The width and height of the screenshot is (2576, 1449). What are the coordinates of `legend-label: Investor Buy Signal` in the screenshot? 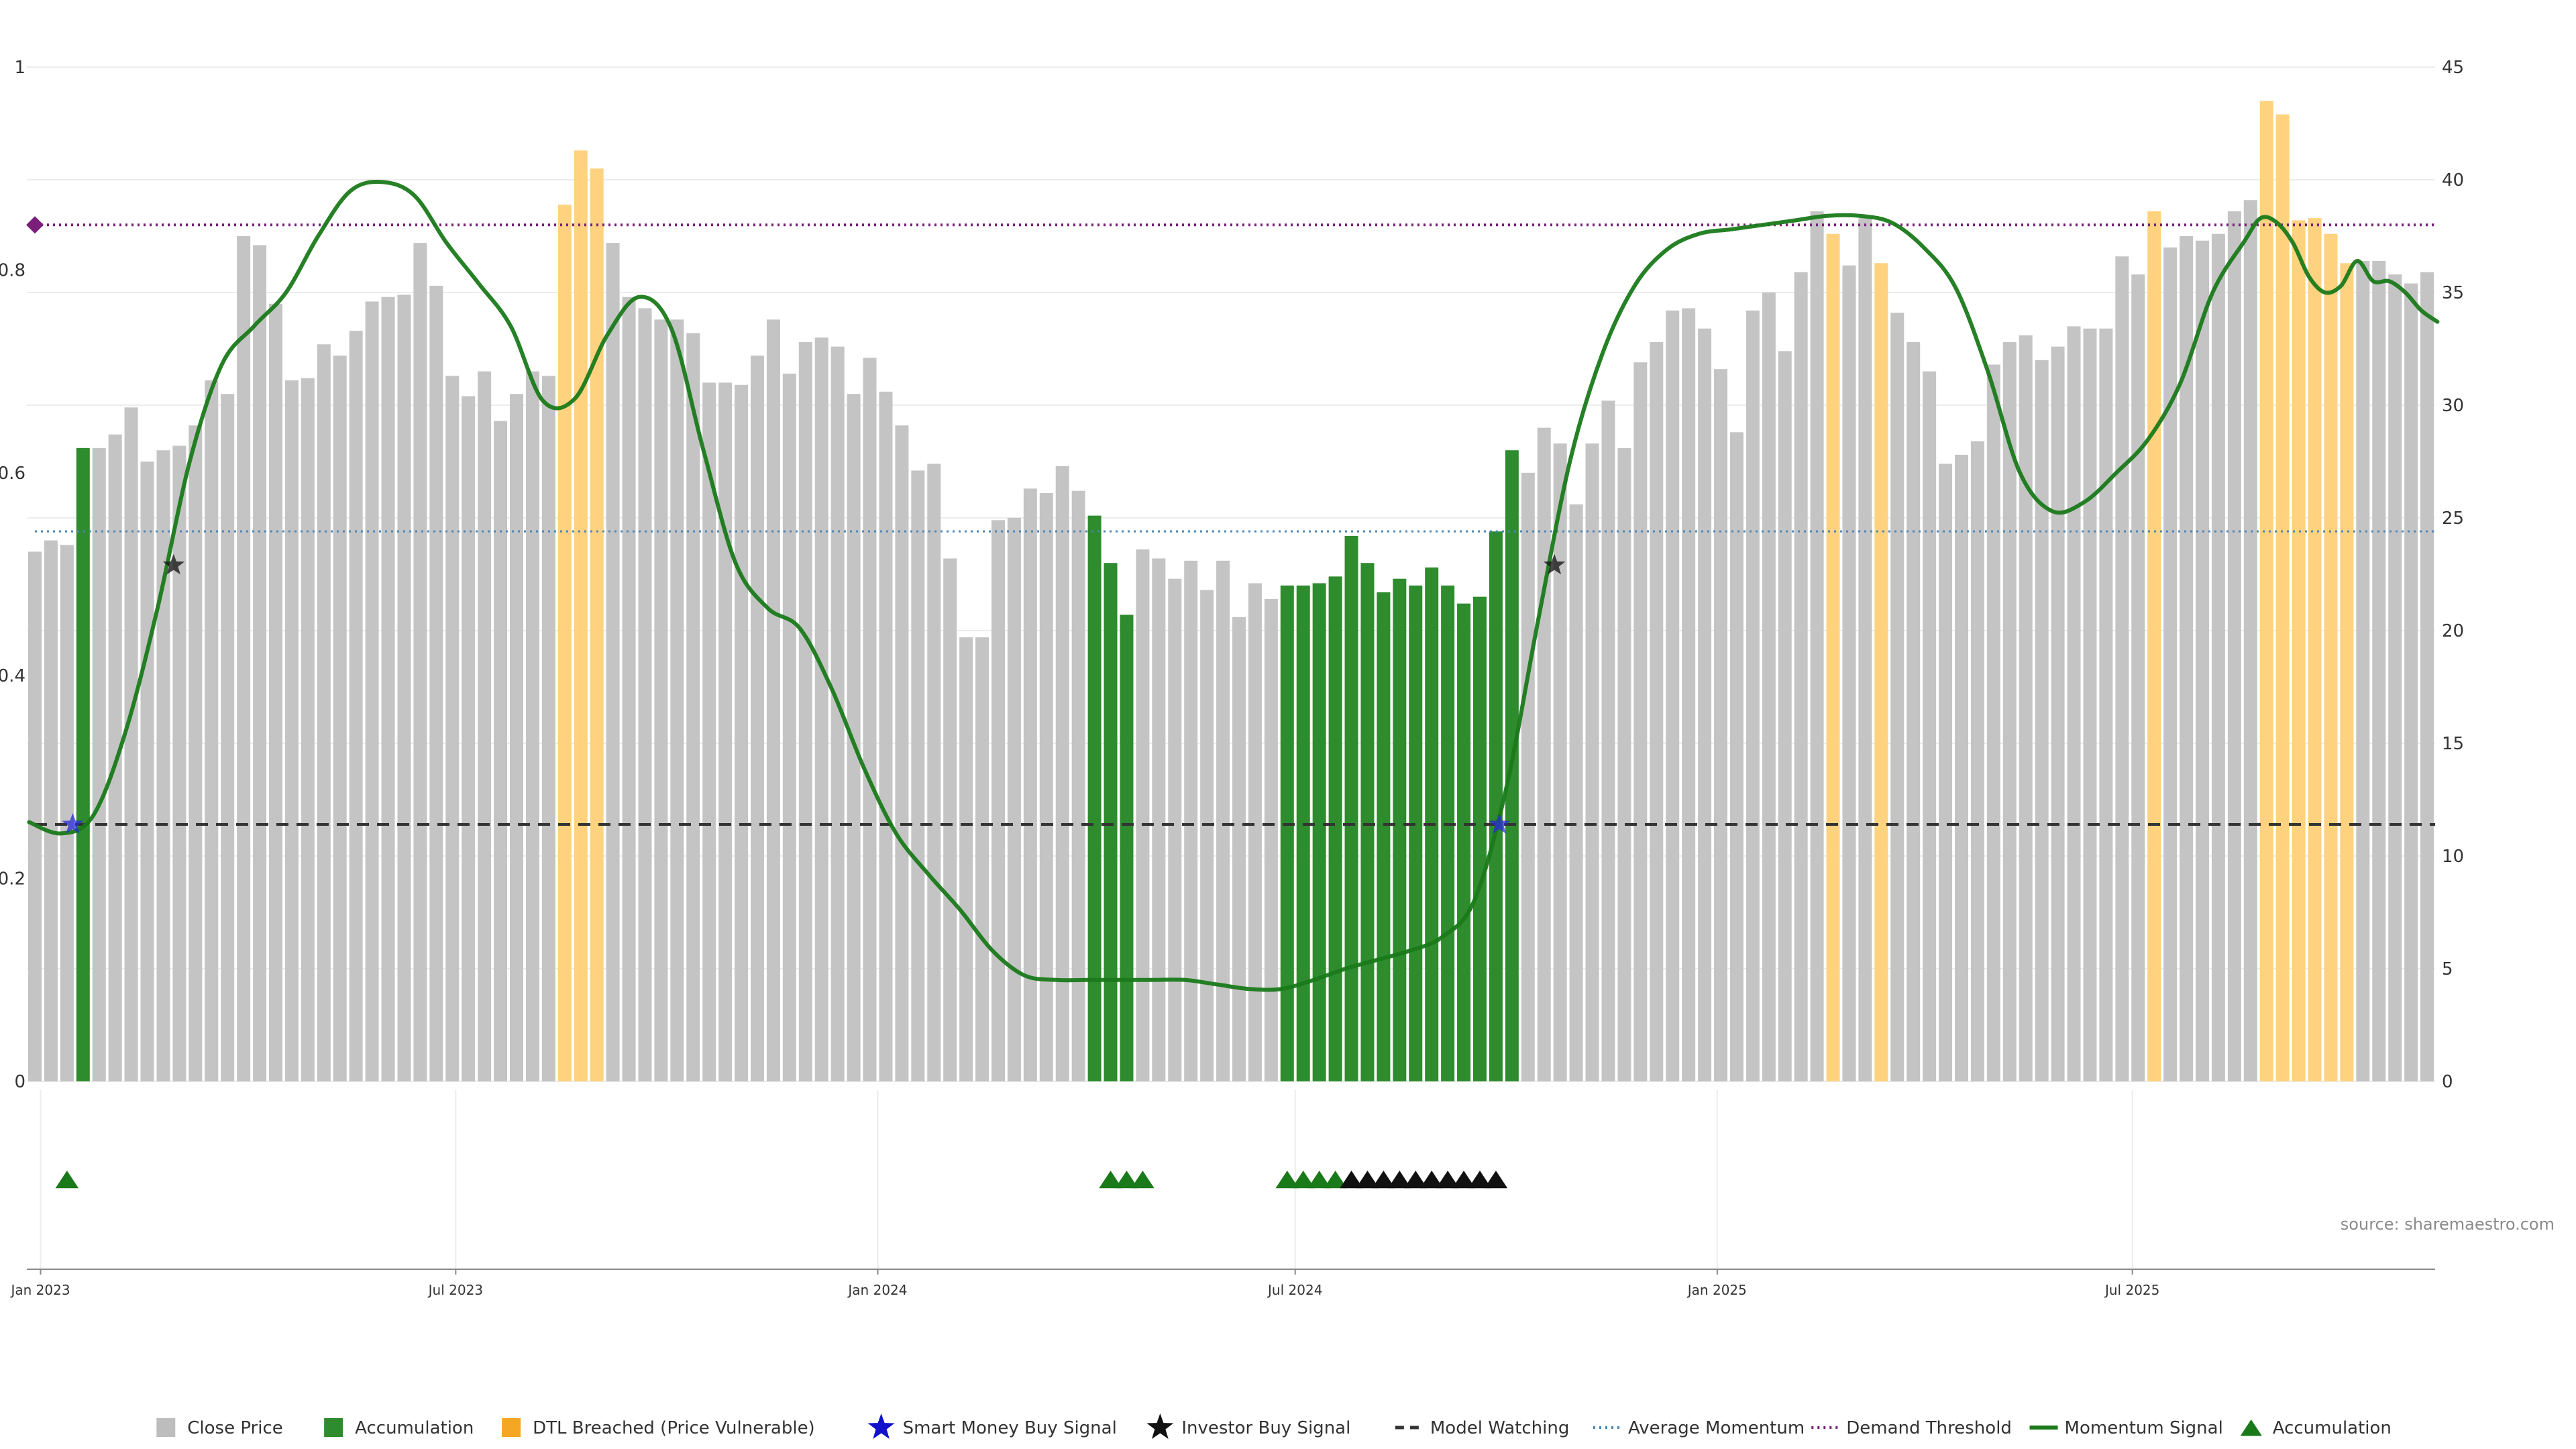 It's located at (1265, 1428).